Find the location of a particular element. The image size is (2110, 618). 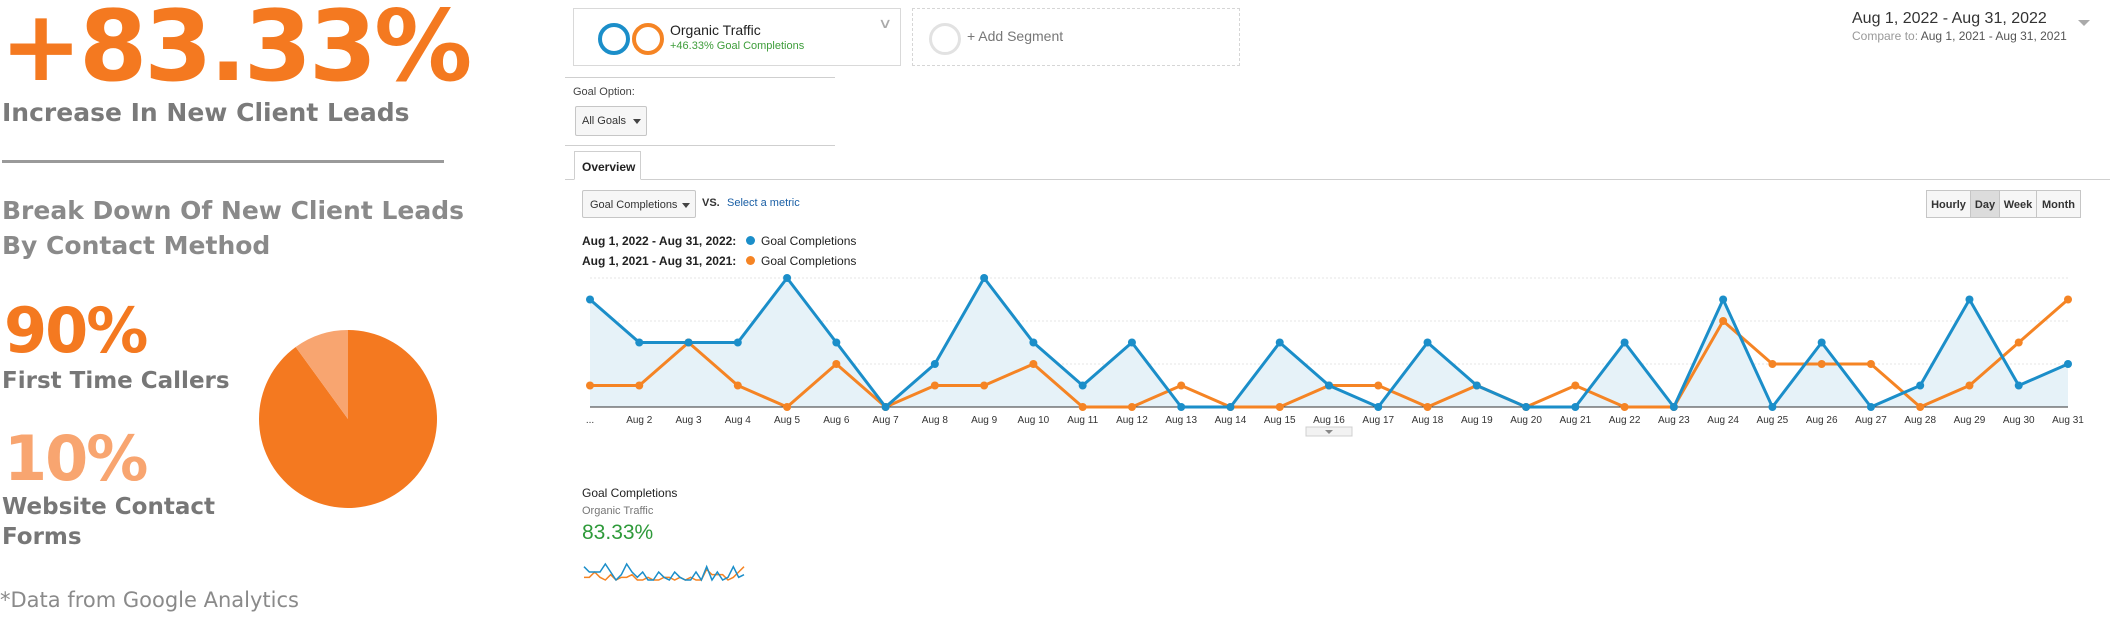

granularity-month-button: Month is located at coordinates (2058, 204).